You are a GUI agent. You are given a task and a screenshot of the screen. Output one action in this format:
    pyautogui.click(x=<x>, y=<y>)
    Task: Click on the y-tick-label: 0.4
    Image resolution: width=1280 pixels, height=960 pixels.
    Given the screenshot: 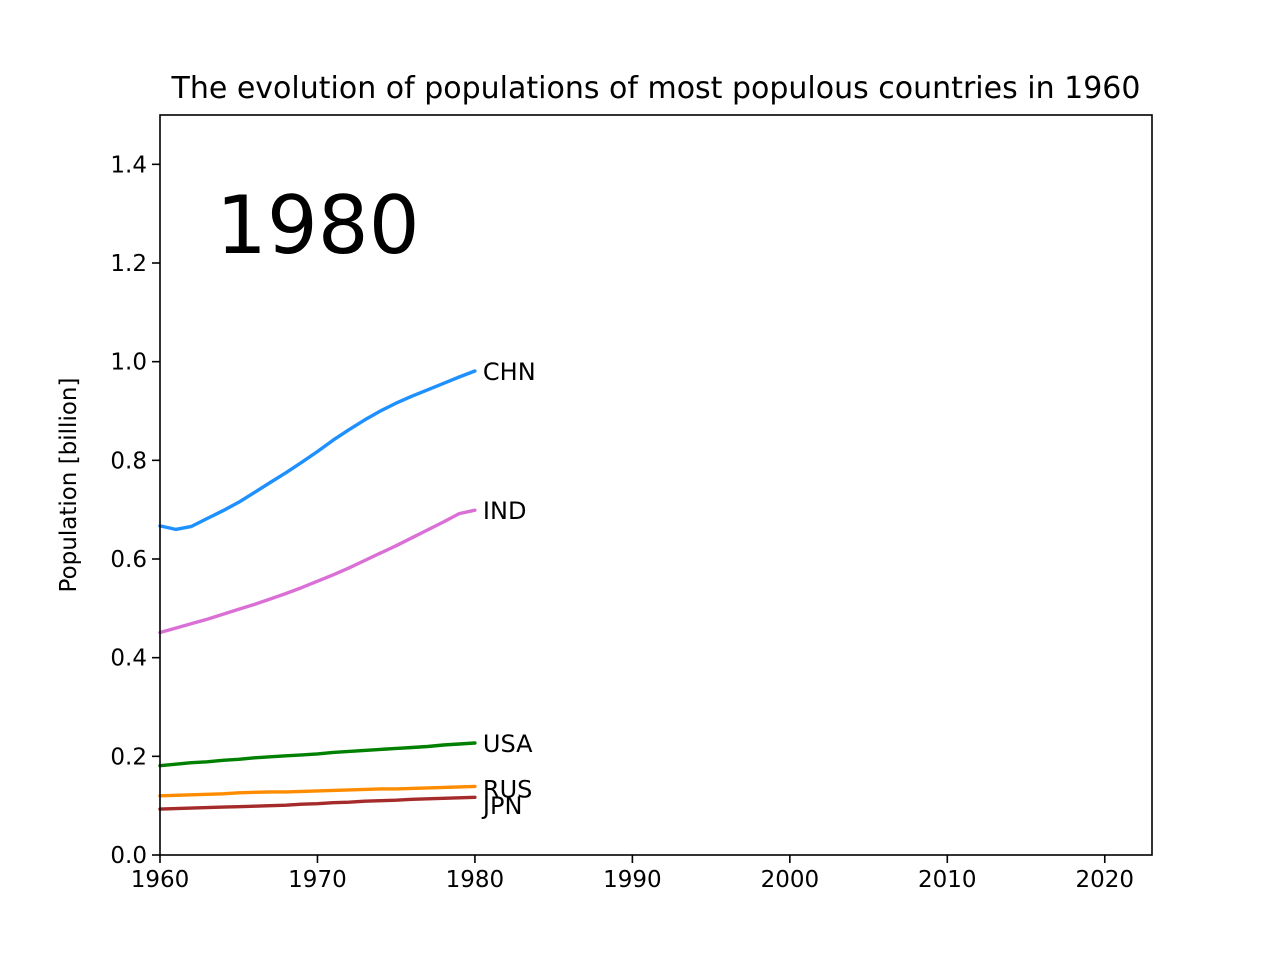 What is the action you would take?
    pyautogui.click(x=128, y=659)
    